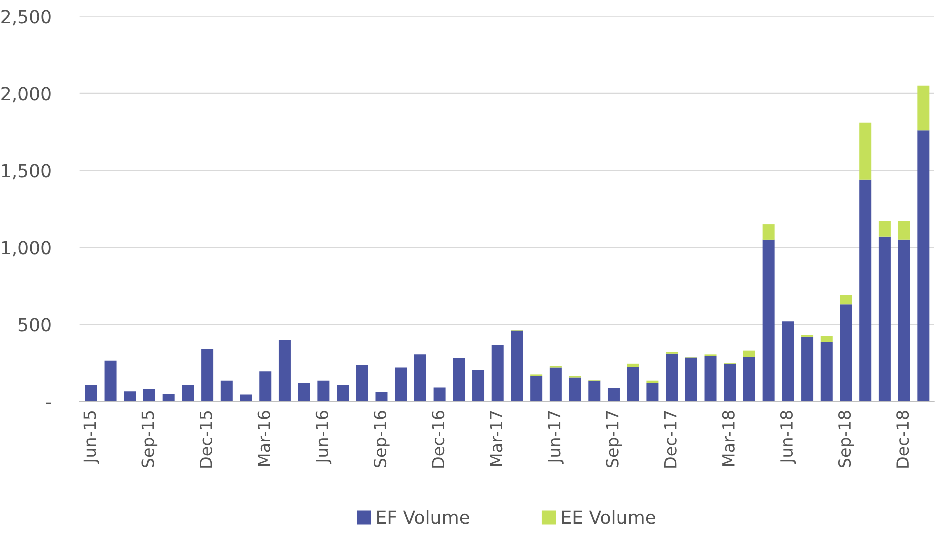  Describe the element at coordinates (846, 439) in the screenshot. I see `x-tick-label: Sep-18` at that location.